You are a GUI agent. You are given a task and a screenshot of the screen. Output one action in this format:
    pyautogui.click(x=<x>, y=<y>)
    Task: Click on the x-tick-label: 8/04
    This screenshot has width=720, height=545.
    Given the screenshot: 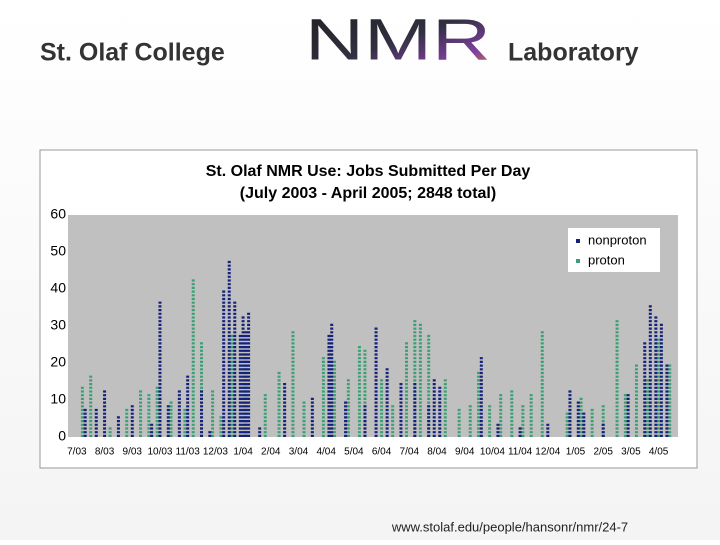 What is the action you would take?
    pyautogui.click(x=437, y=452)
    